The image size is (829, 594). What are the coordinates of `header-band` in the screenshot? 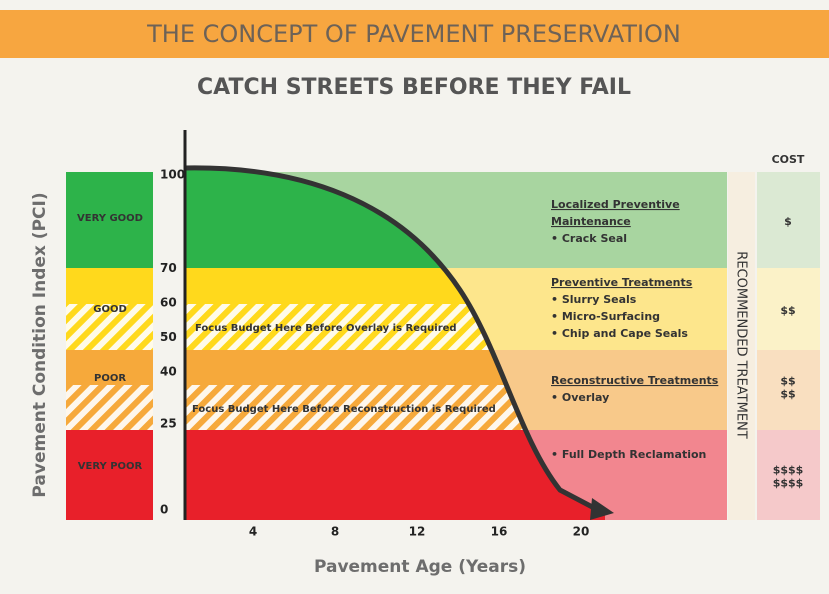 It's located at (414, 34).